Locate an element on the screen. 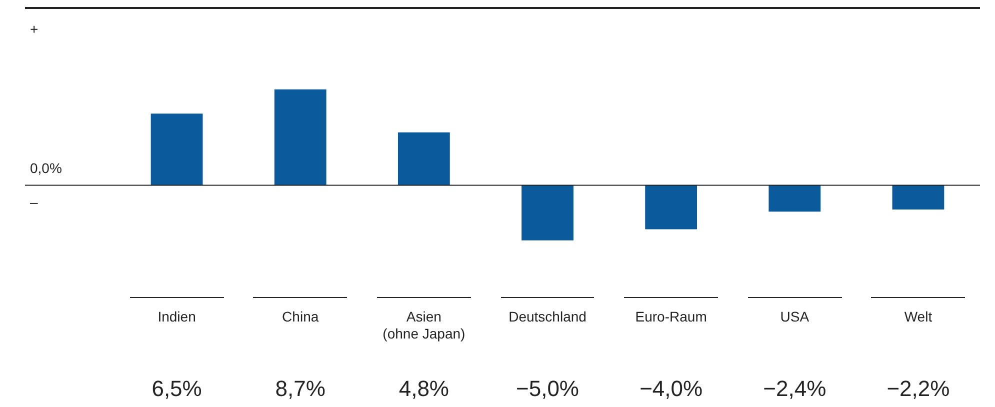 The image size is (995, 407). data-label: 6,5% is located at coordinates (177, 389).